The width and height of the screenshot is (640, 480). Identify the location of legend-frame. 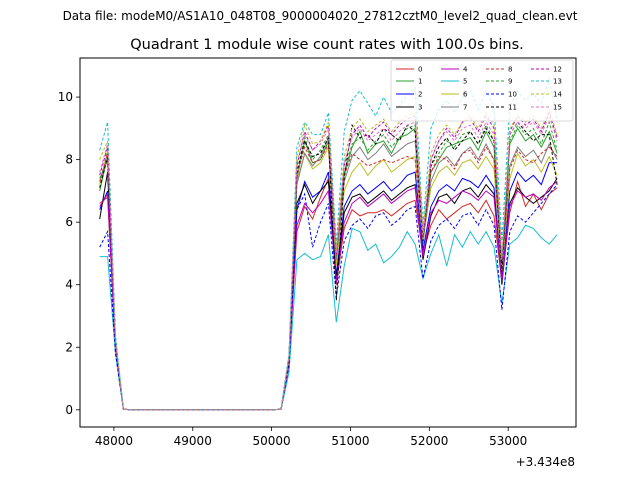
(482, 90).